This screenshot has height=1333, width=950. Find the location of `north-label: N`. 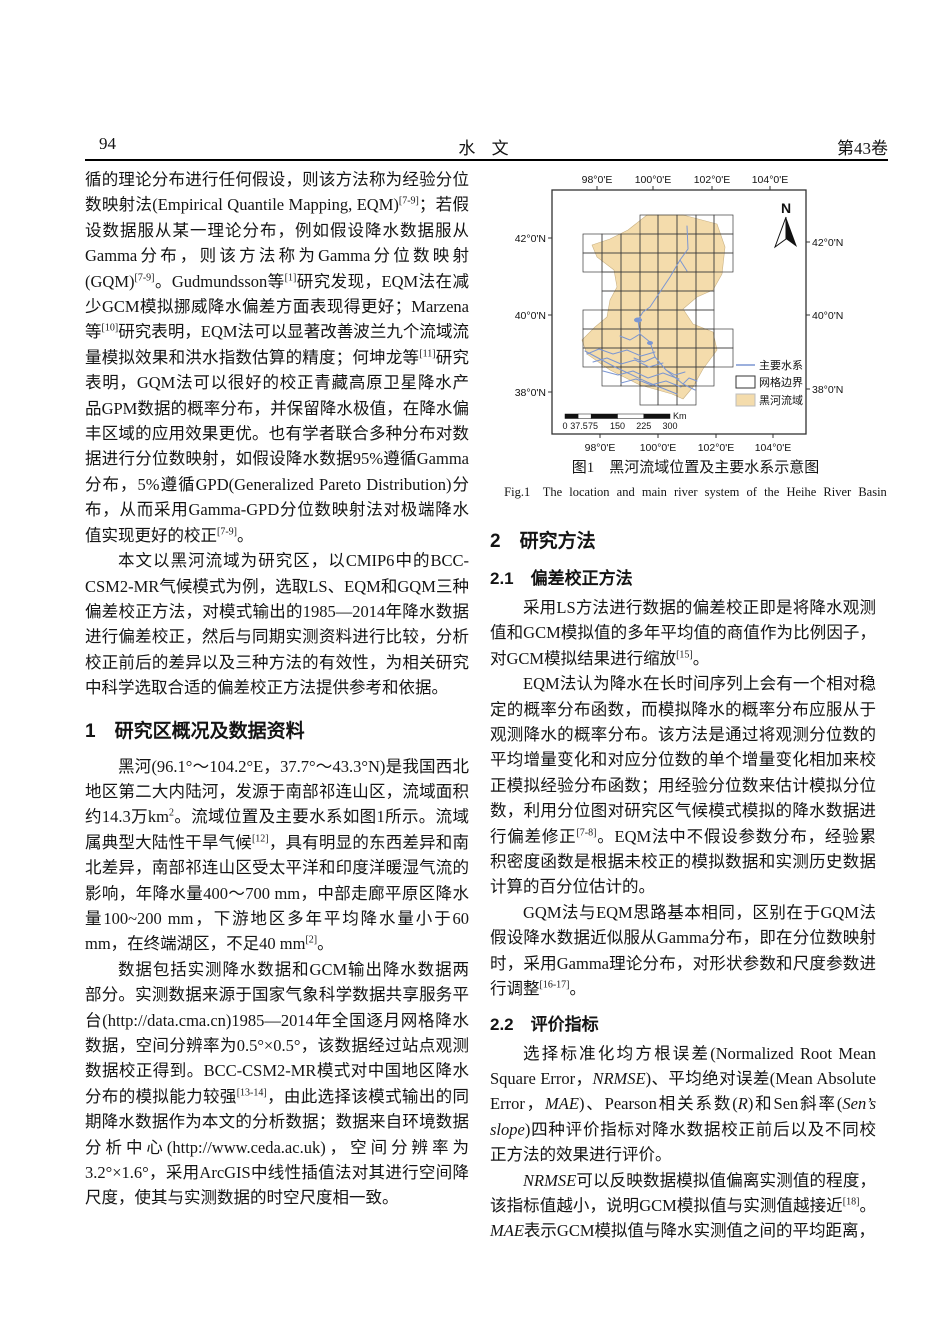

north-label: N is located at coordinates (786, 208).